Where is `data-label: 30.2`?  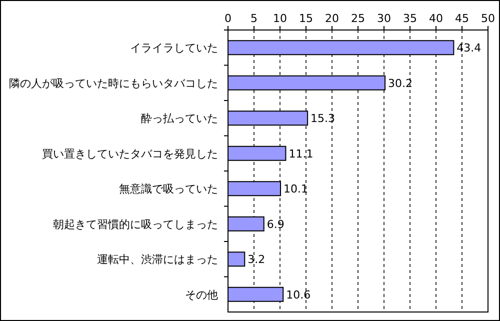
data-label: 30.2 is located at coordinates (400, 83).